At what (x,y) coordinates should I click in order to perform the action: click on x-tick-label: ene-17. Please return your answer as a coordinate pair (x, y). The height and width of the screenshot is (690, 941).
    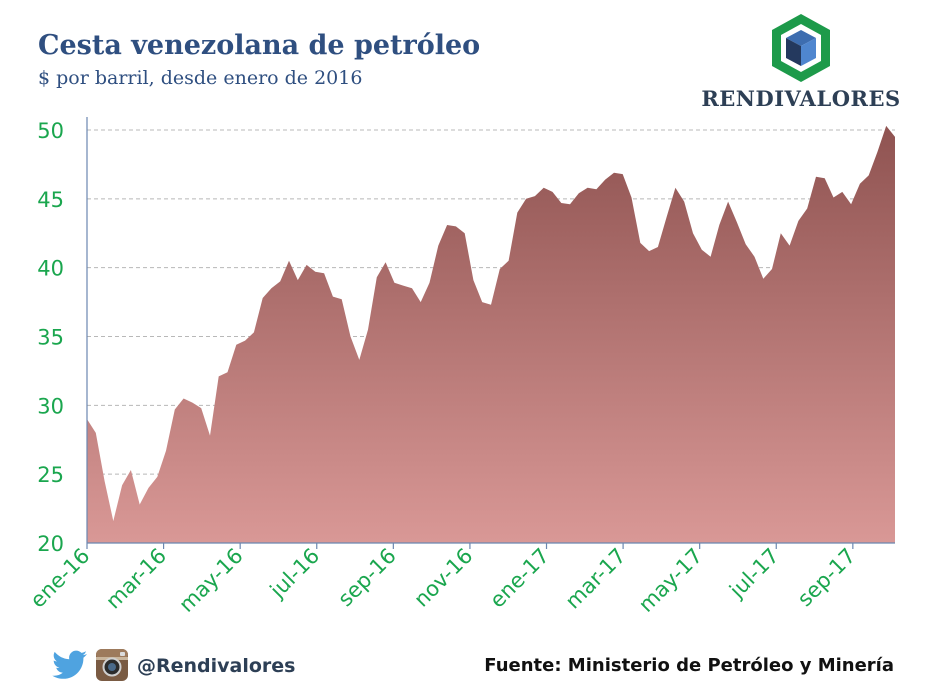
    Looking at the image, I should click on (519, 578).